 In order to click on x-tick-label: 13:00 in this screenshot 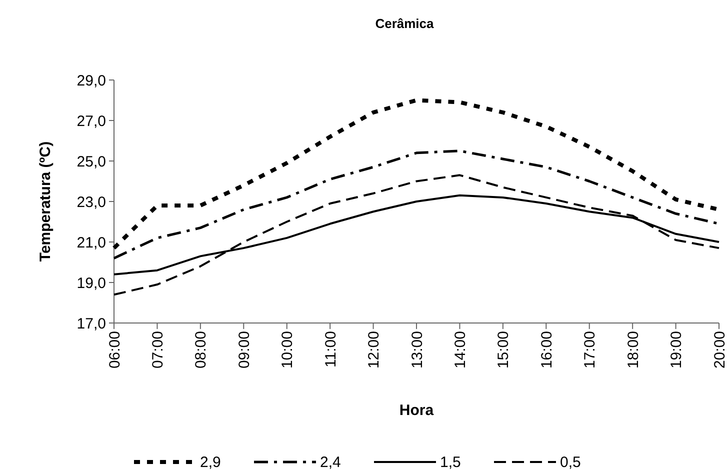, I will do `click(417, 350)`.